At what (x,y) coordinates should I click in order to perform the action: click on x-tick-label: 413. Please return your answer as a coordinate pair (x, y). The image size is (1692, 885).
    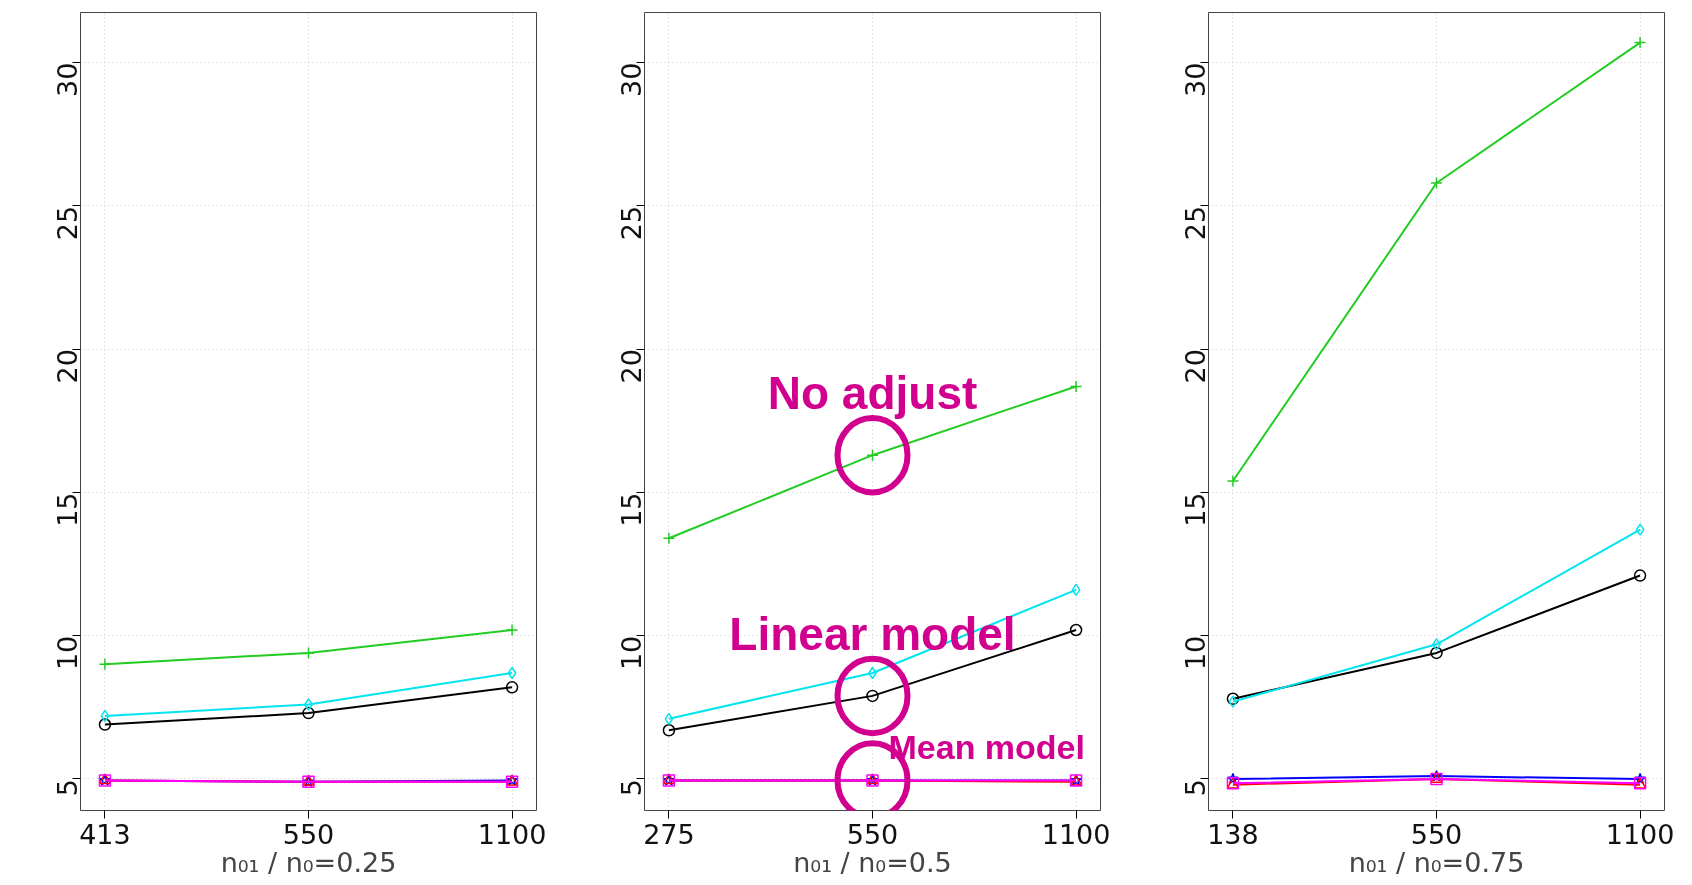
    Looking at the image, I should click on (105, 834).